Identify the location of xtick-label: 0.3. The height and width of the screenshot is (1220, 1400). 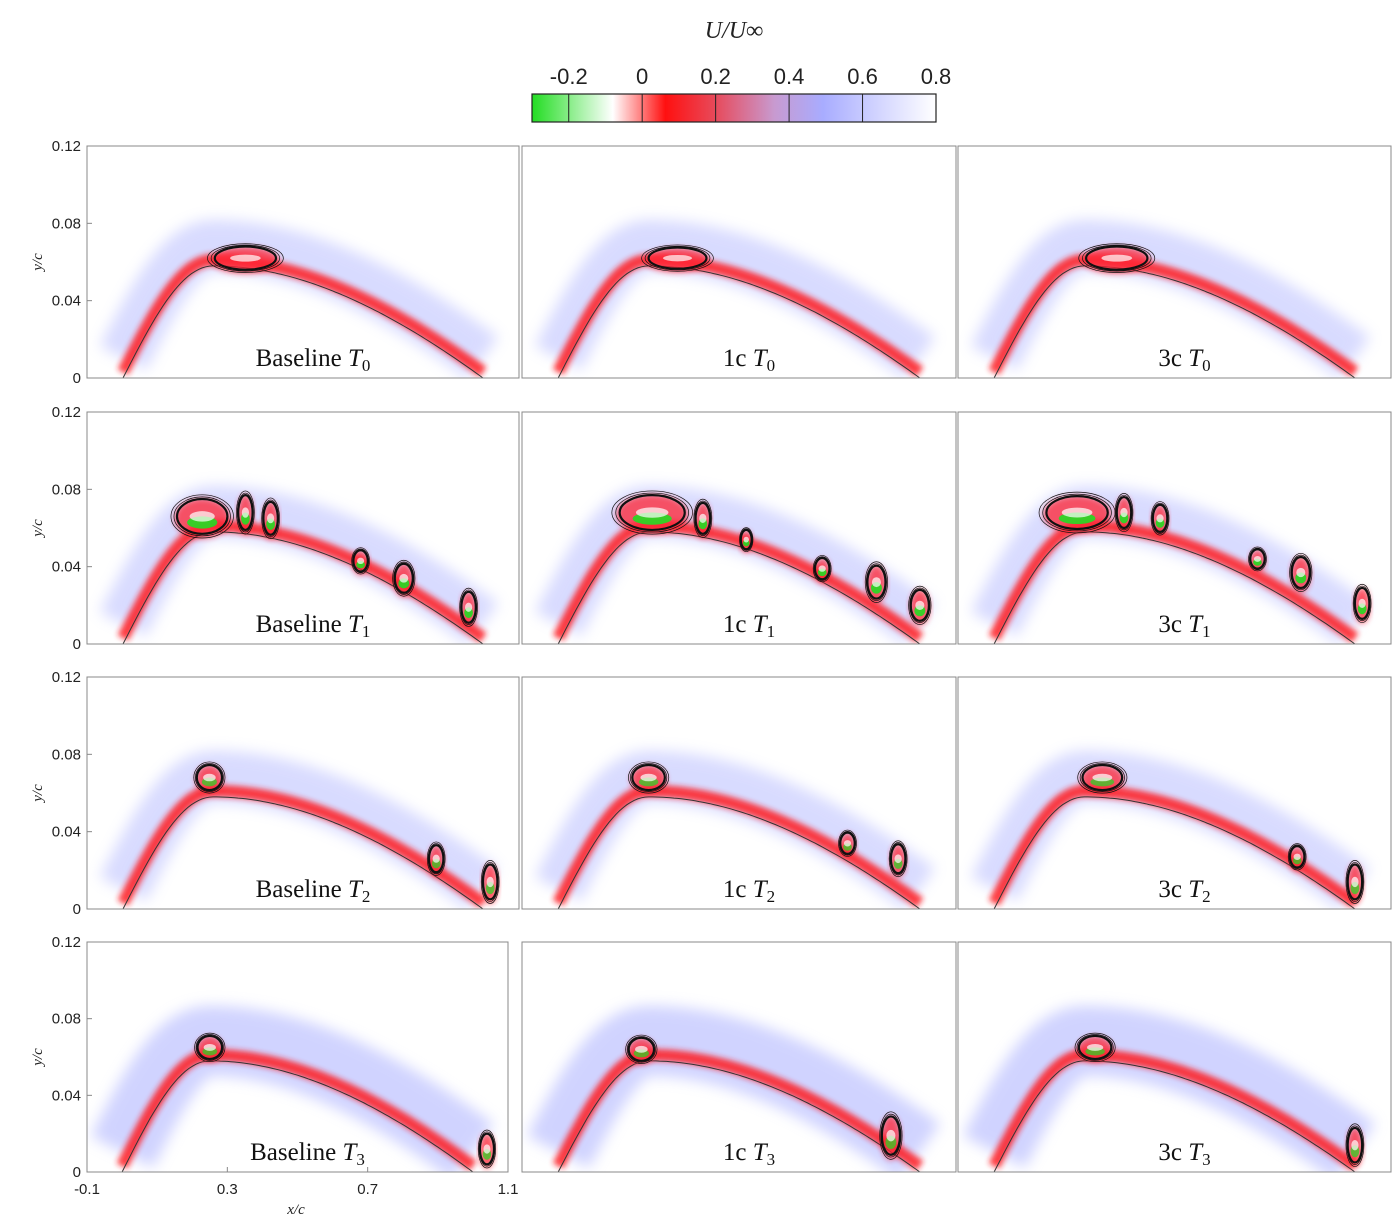
(227, 1189).